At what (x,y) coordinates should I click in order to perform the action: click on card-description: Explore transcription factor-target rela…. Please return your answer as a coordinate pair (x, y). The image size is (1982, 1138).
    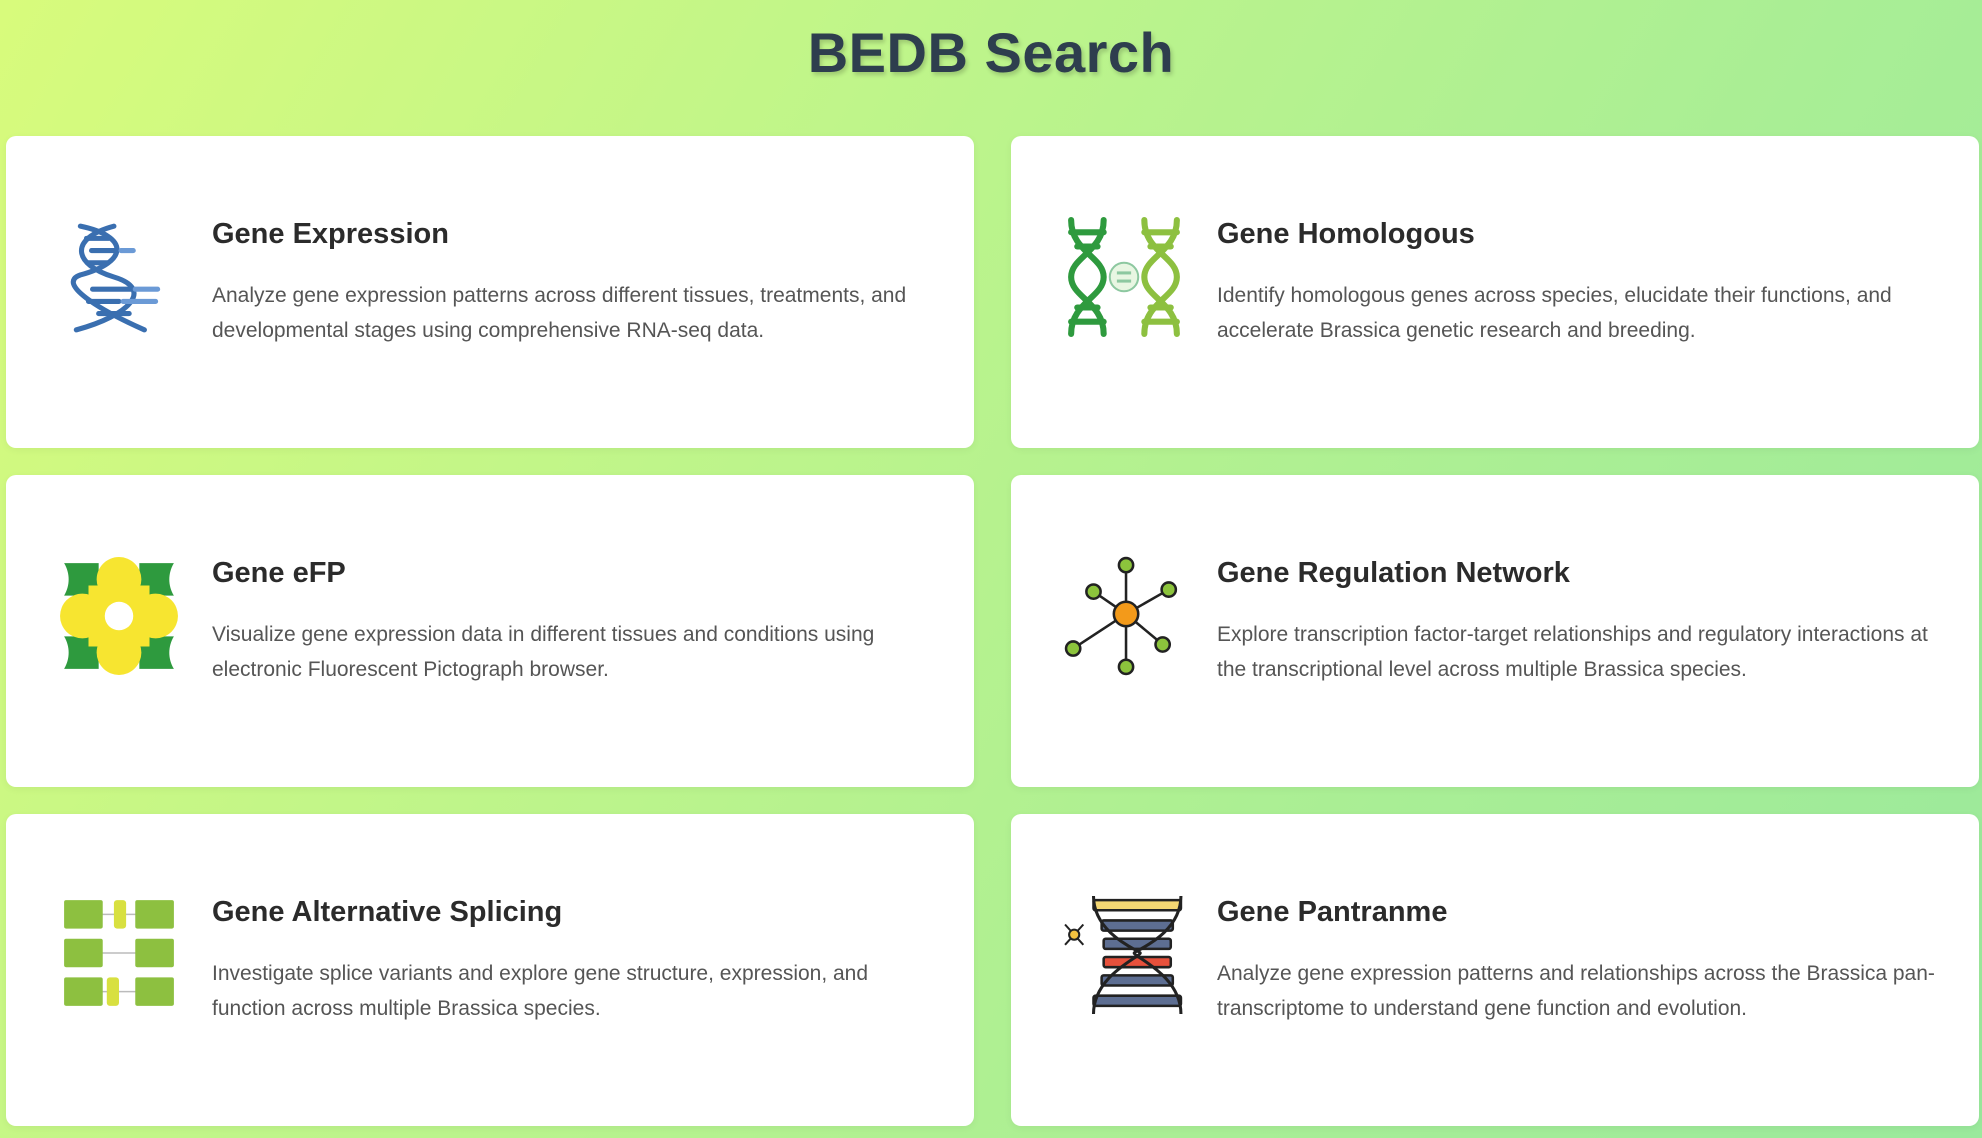
    Looking at the image, I should click on (1572, 652).